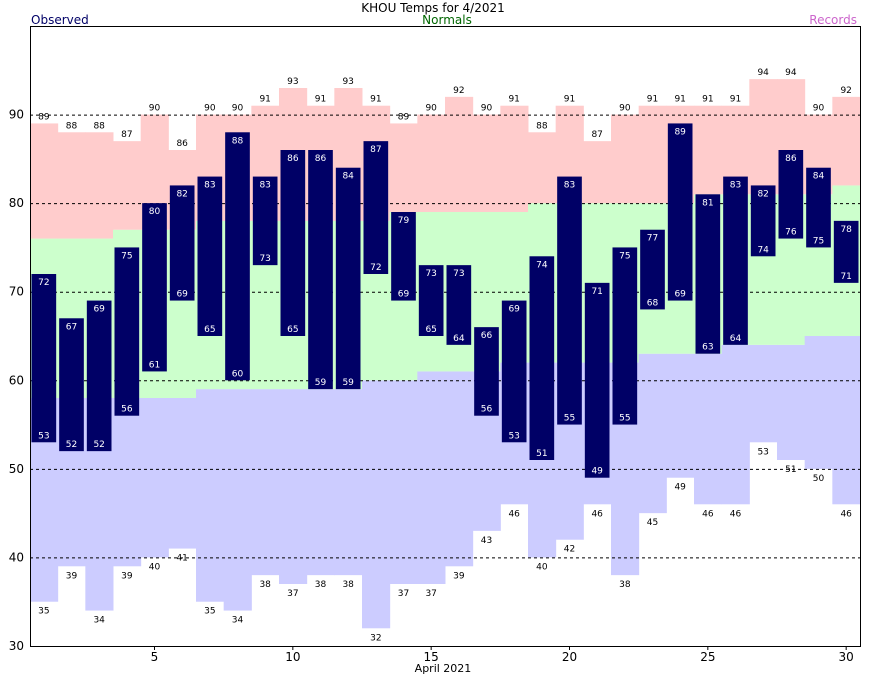  Describe the element at coordinates (680, 132) in the screenshot. I see `observed-high-label: 89` at that location.